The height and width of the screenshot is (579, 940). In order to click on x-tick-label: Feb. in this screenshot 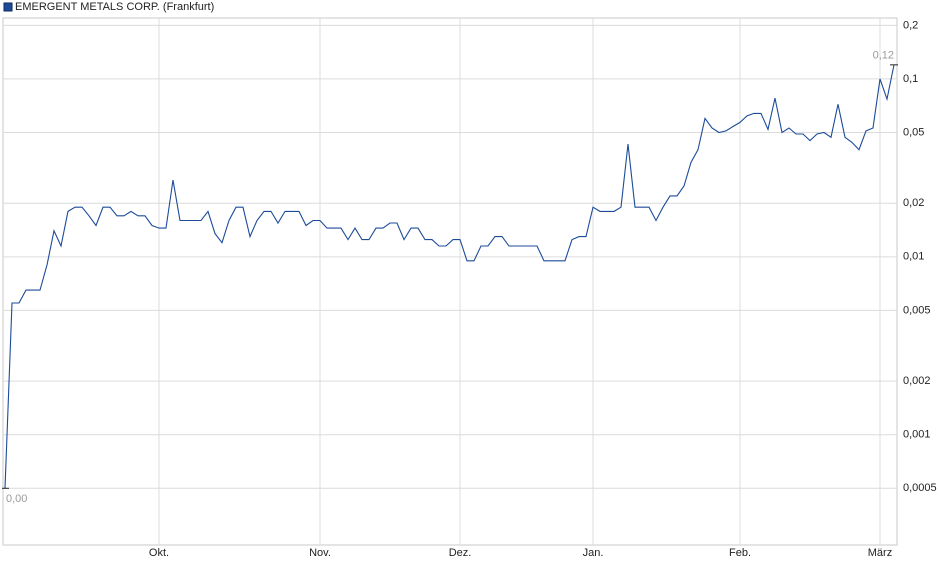, I will do `click(740, 553)`.